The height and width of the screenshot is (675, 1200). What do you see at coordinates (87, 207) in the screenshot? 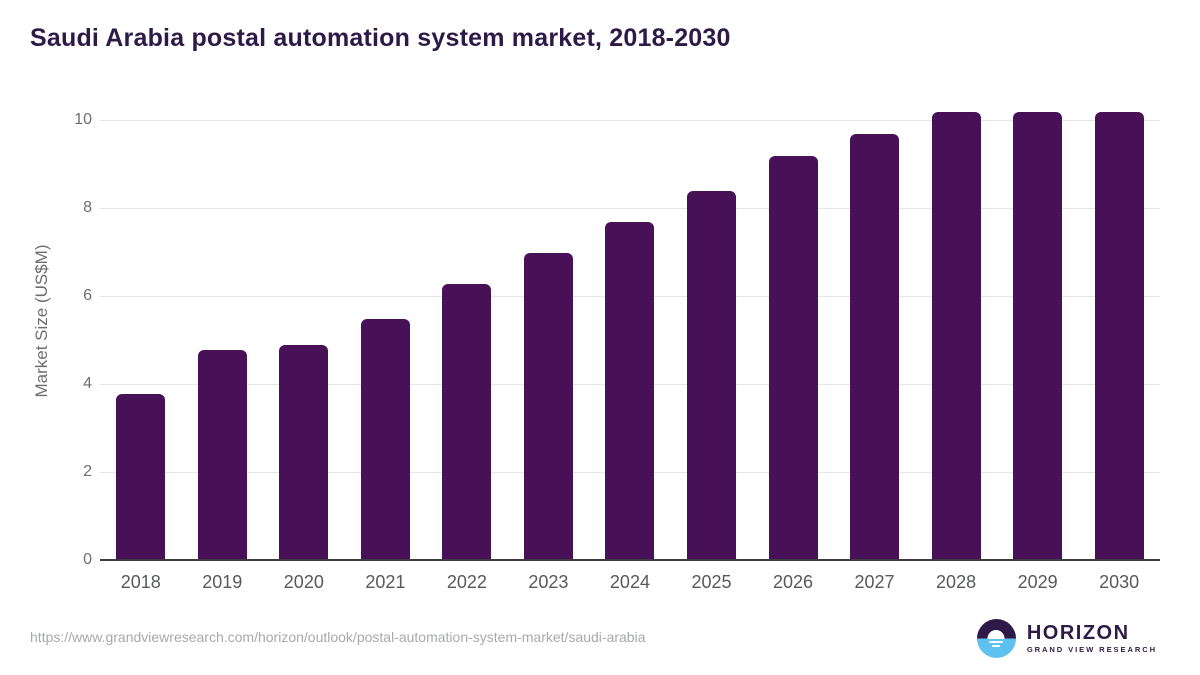
I see `y-tick-8: 8` at bounding box center [87, 207].